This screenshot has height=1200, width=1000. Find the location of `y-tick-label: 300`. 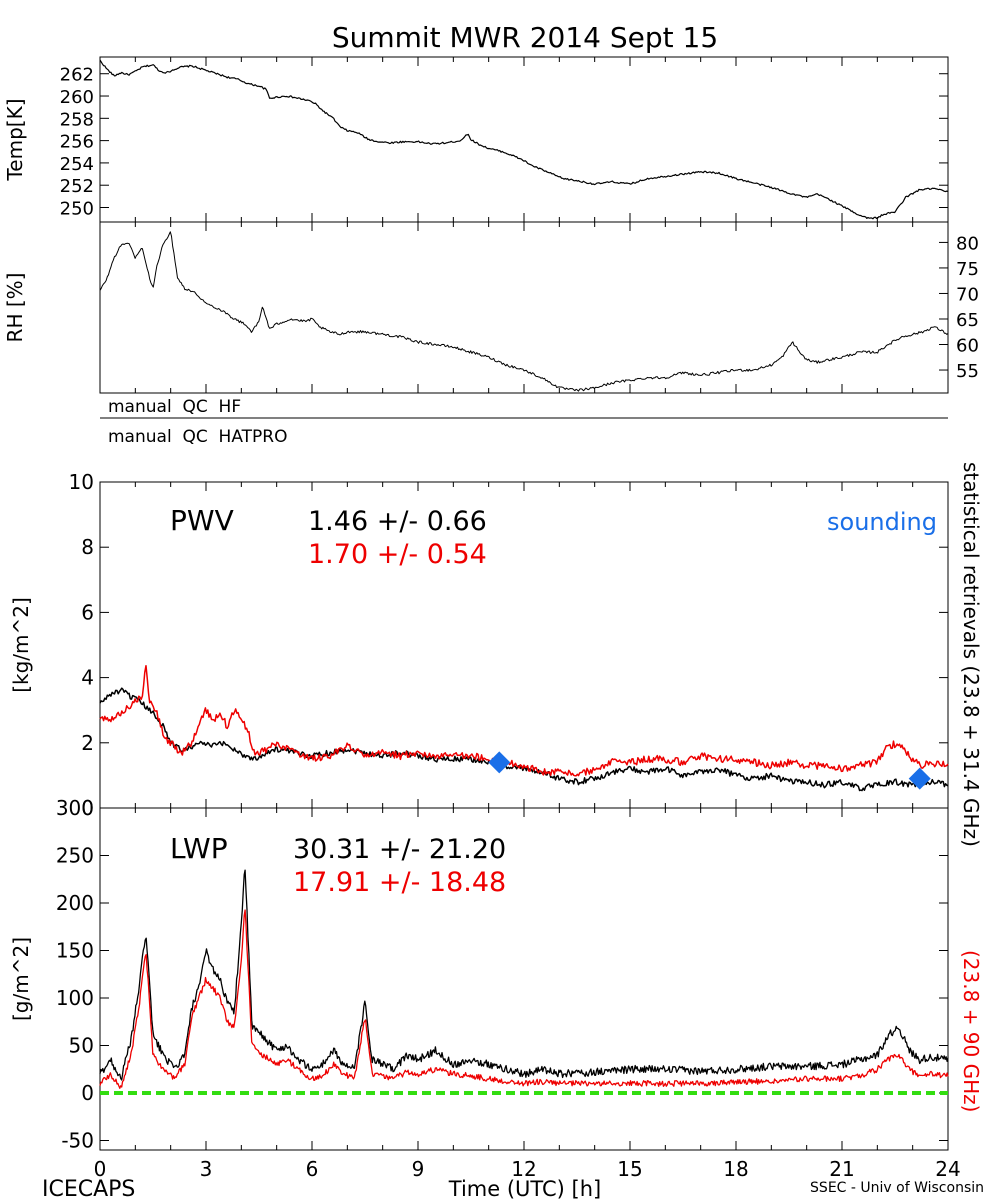

y-tick-label: 300 is located at coordinates (75, 808).